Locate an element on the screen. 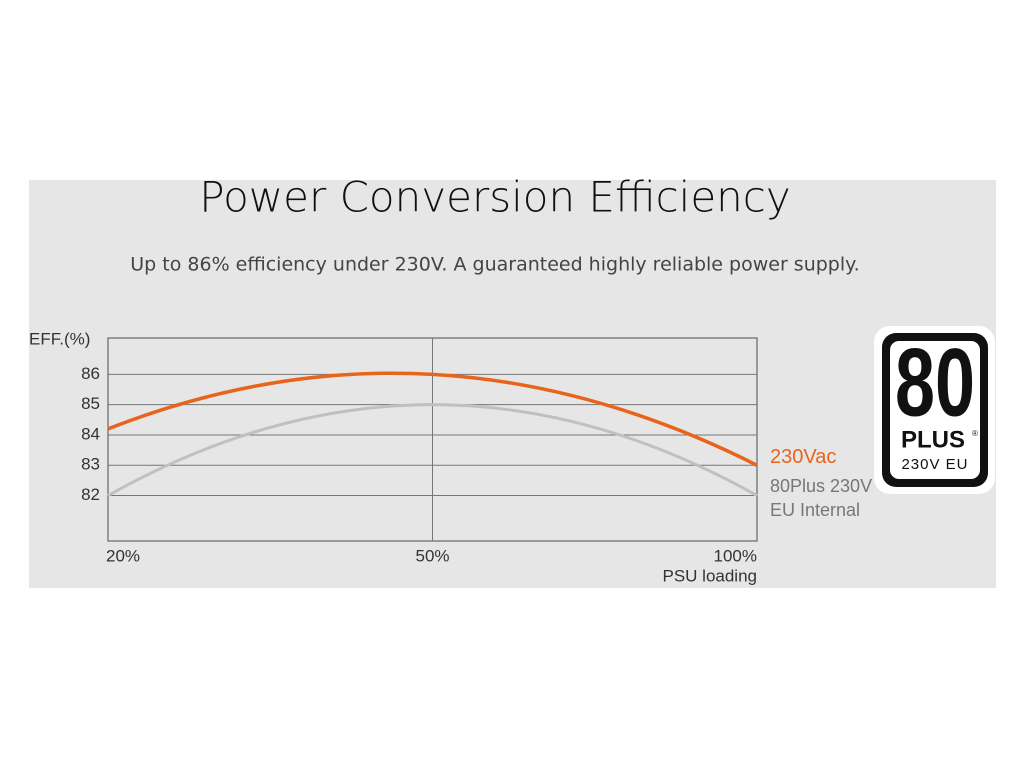  badge-brand: PLUS is located at coordinates (933, 439).